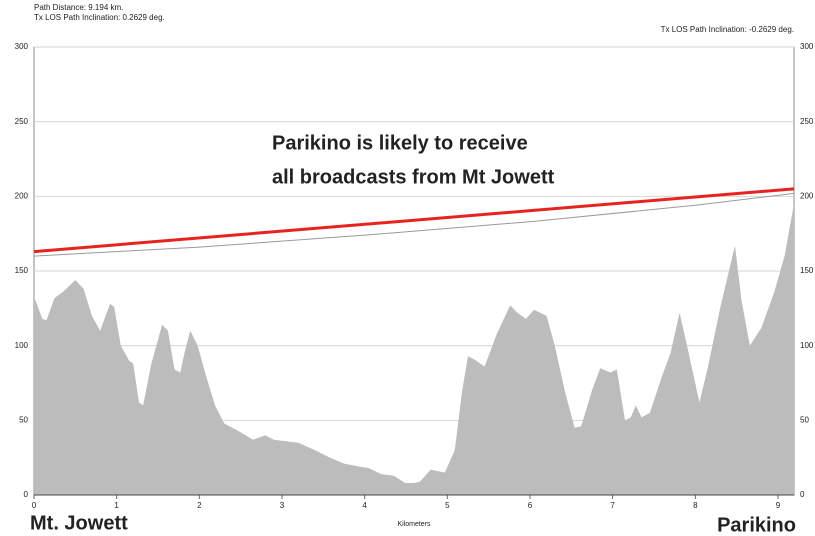 The height and width of the screenshot is (536, 815). What do you see at coordinates (807, 195) in the screenshot?
I see `y2-tick-label: 200` at bounding box center [807, 195].